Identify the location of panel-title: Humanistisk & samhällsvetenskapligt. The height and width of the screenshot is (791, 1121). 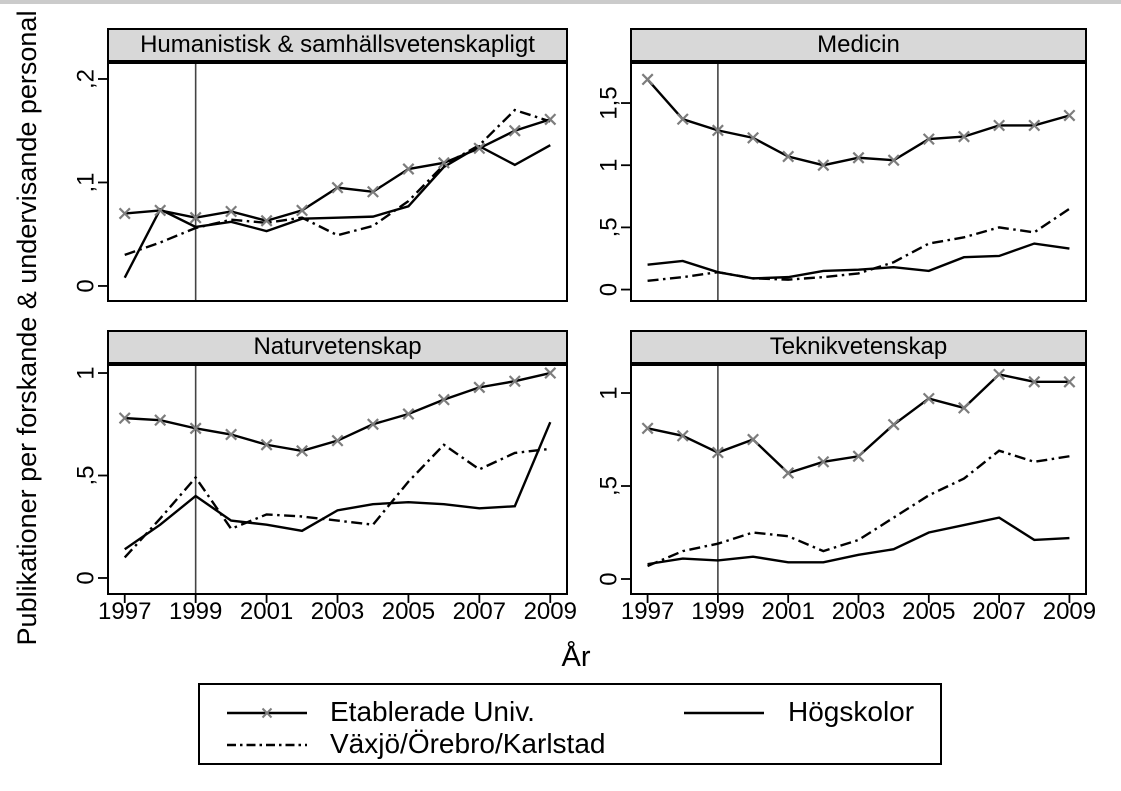
(337, 45).